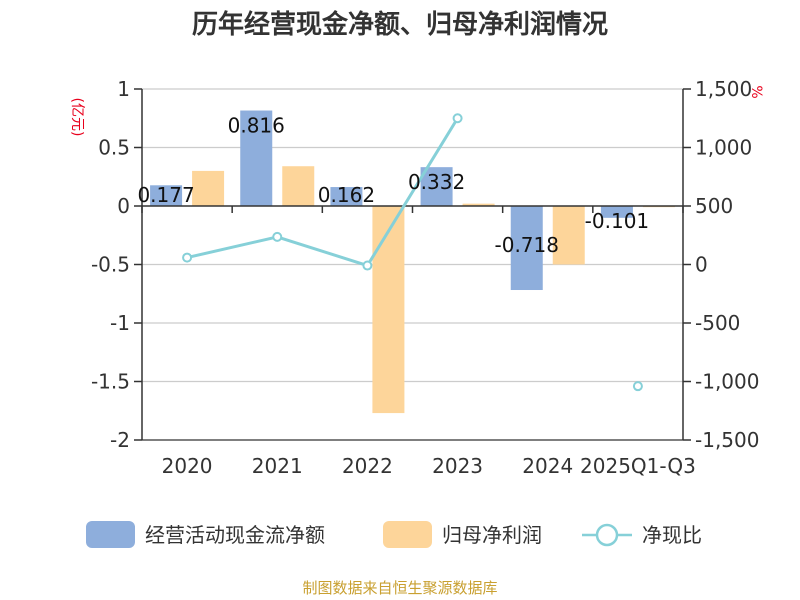 The image size is (800, 600). Describe the element at coordinates (478, 204) in the screenshot. I see `bar-netprofit-2023` at that location.